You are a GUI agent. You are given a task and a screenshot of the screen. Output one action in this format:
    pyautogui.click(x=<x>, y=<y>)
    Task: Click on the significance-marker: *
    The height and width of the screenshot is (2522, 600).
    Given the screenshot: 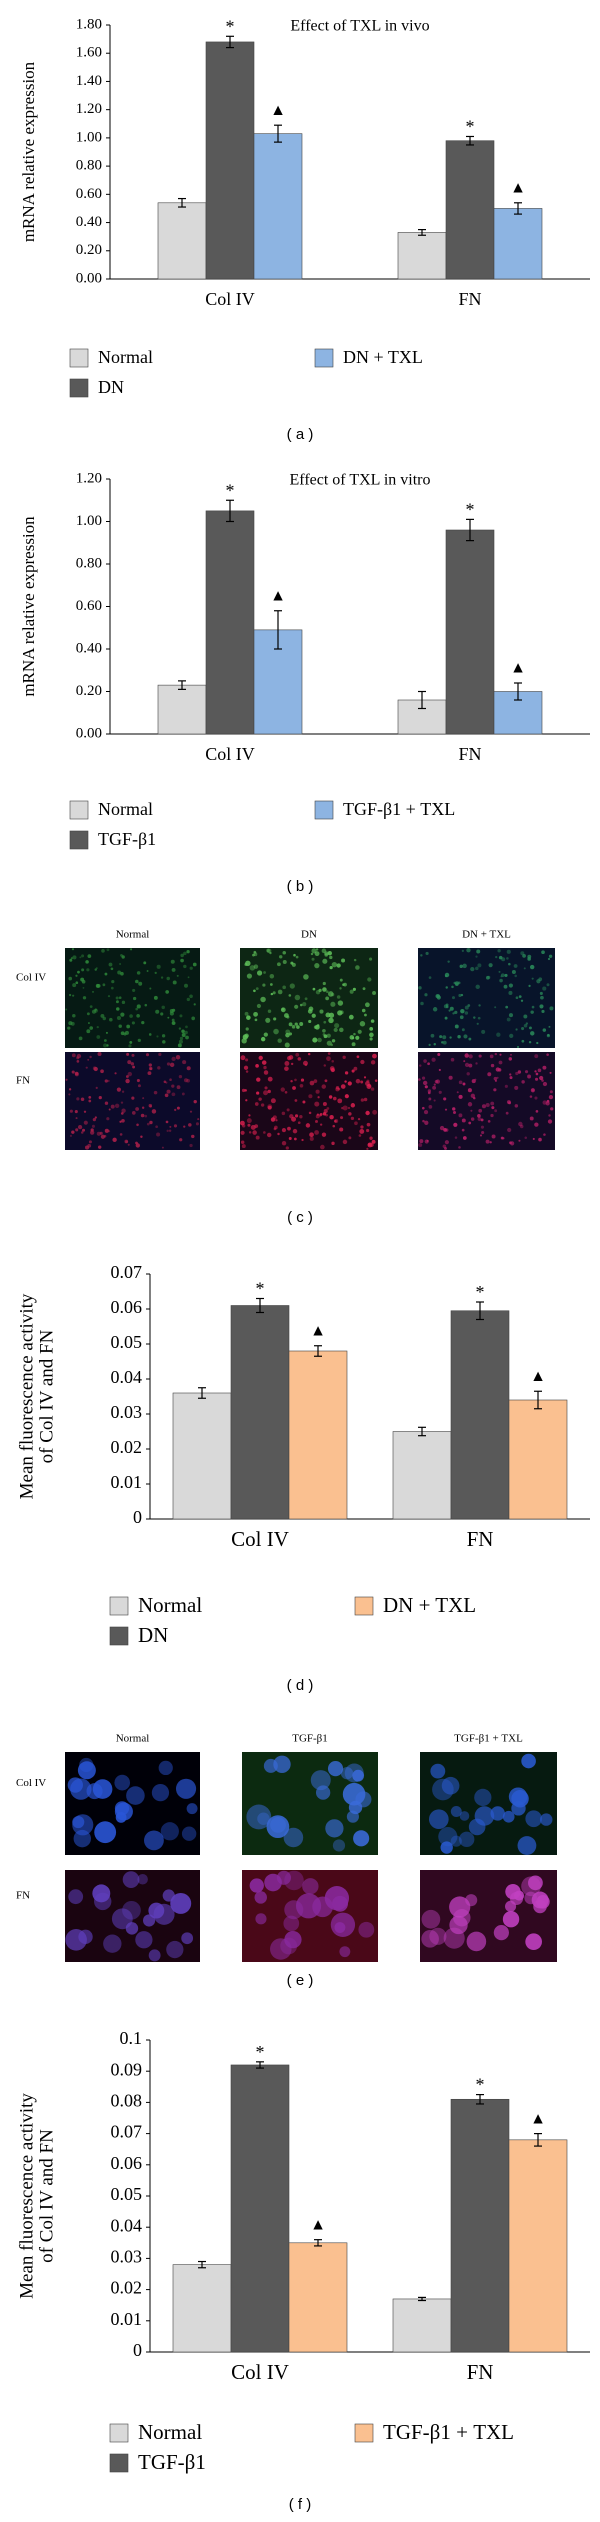 What is the action you would take?
    pyautogui.click(x=470, y=127)
    